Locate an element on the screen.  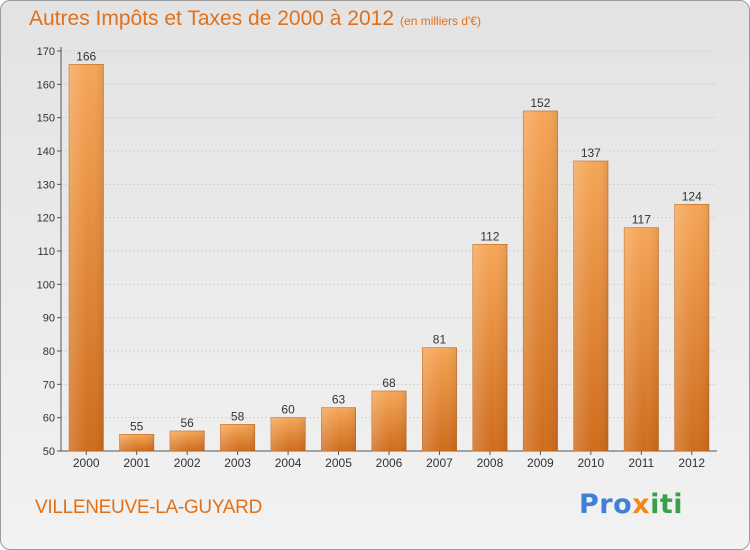
x-tick-label-2012: 2012 is located at coordinates (691, 463).